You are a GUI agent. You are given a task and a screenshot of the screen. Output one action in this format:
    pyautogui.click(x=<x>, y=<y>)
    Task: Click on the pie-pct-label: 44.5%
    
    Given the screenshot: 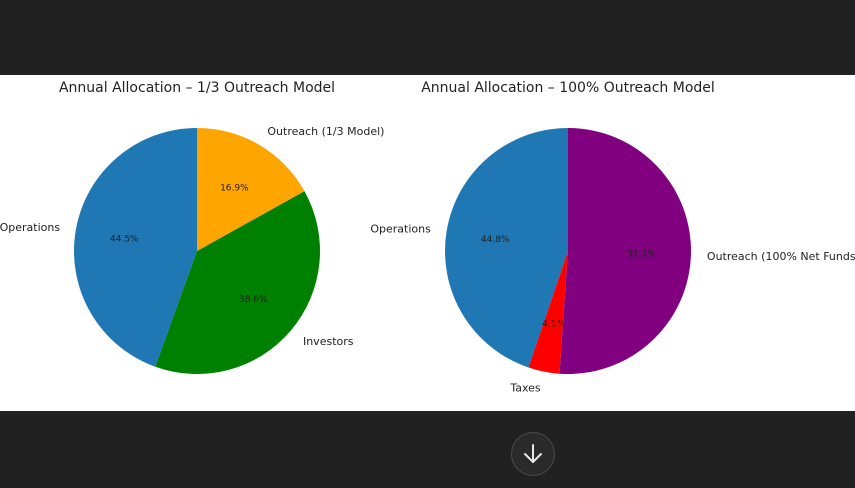 What is the action you would take?
    pyautogui.click(x=124, y=239)
    